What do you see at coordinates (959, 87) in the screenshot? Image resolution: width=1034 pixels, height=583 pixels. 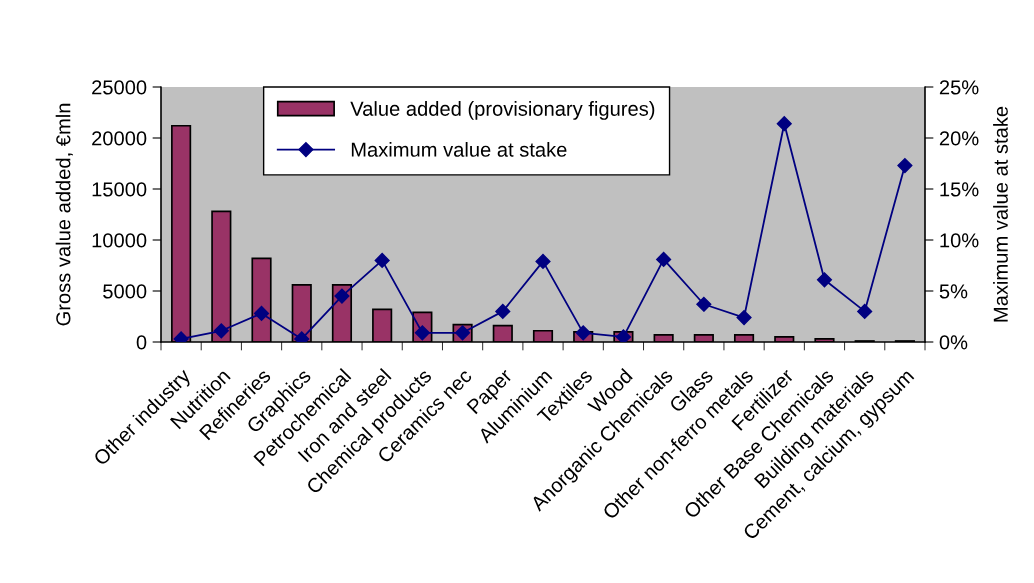 I see `y2-tick-label: 25%` at bounding box center [959, 87].